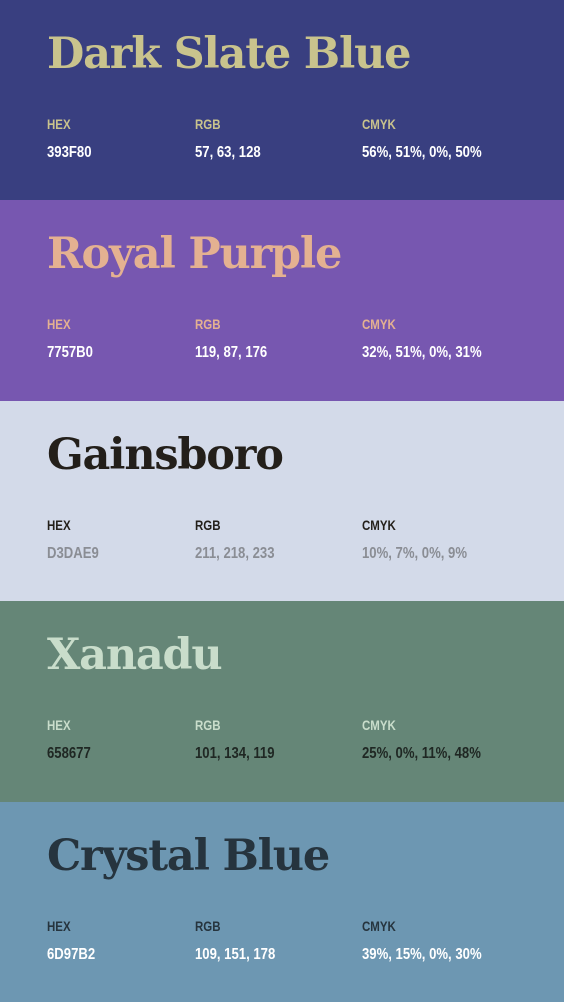 The height and width of the screenshot is (1002, 564). I want to click on cmyk-value: 56%, 51%, 0%, 50%, so click(422, 152).